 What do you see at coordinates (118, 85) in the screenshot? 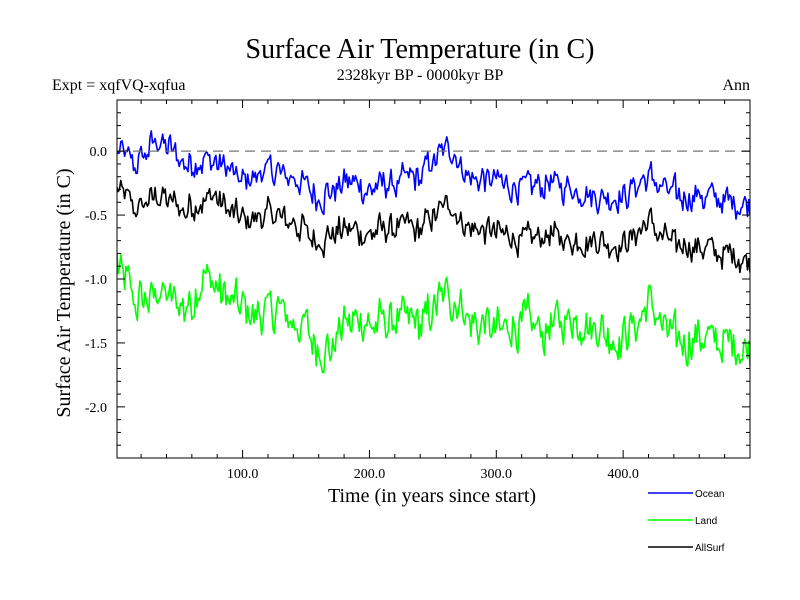
I see `experiment-label: Expt = xqfVQ-xqfua` at bounding box center [118, 85].